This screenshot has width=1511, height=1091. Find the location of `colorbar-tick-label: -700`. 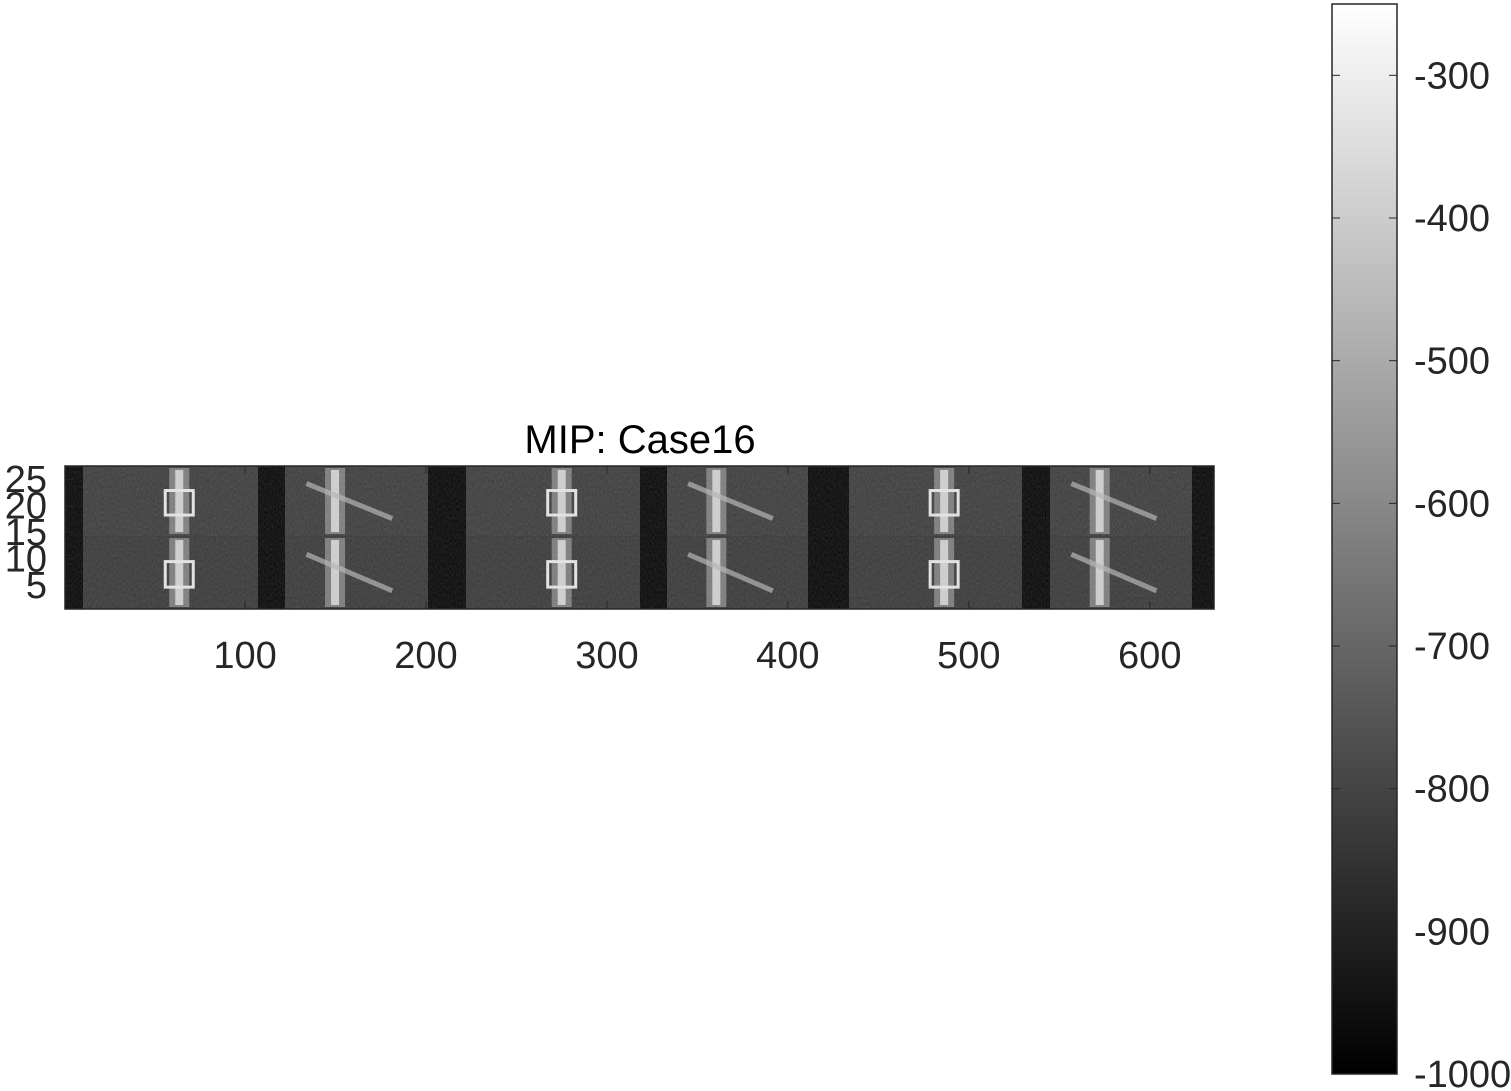

colorbar-tick-label: -700 is located at coordinates (1452, 647).